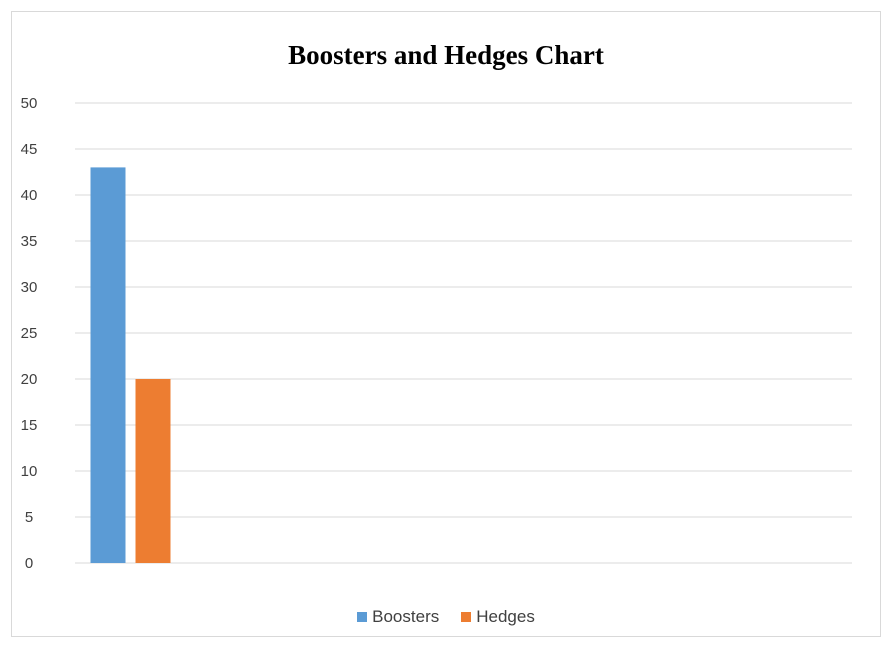  What do you see at coordinates (29, 241) in the screenshot?
I see `y-tick-label: 35` at bounding box center [29, 241].